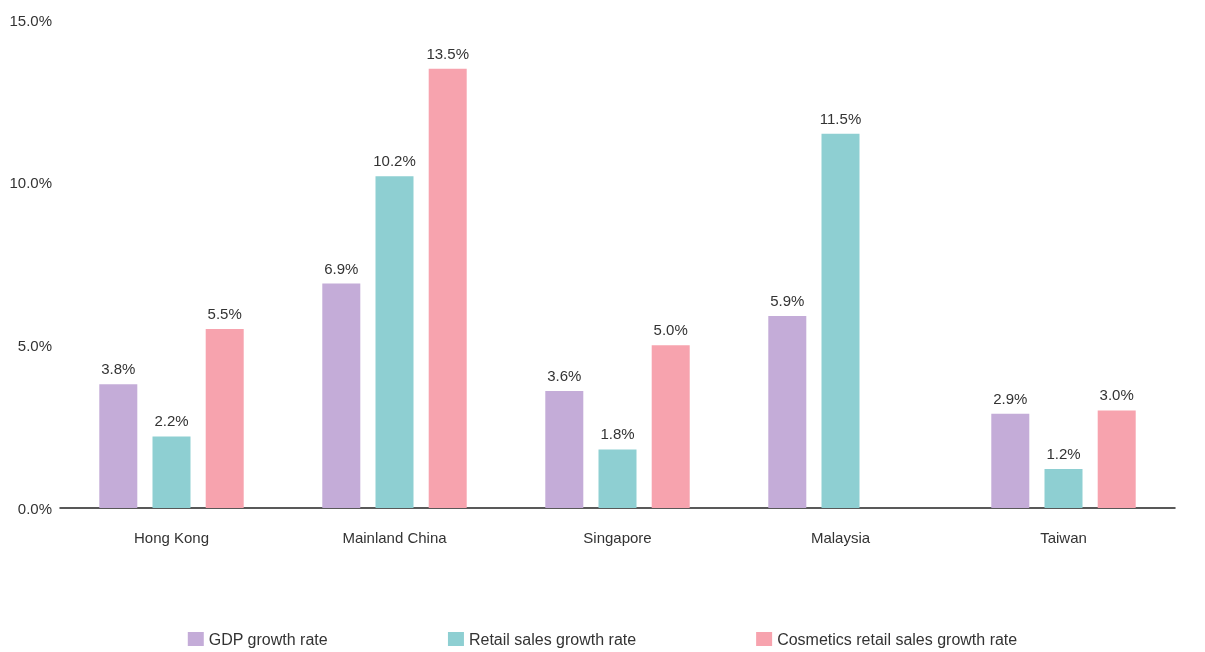 This screenshot has width=1205, height=652. I want to click on data-label: 5.5%, so click(224, 314).